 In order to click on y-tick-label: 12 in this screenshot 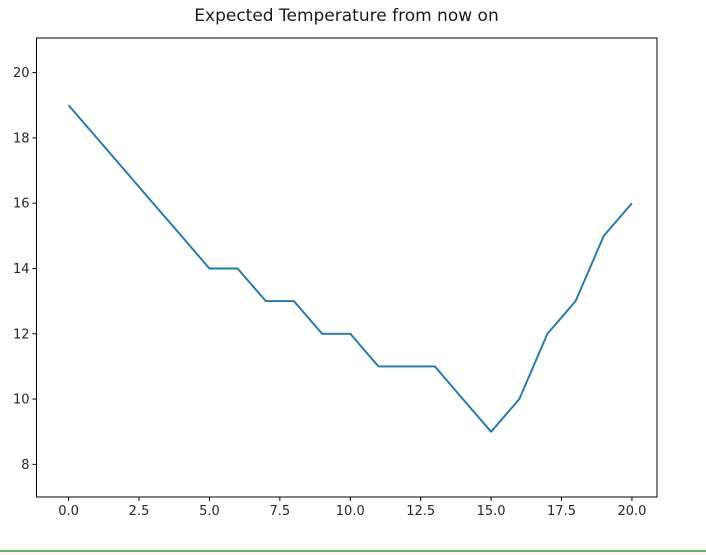, I will do `click(21, 334)`.